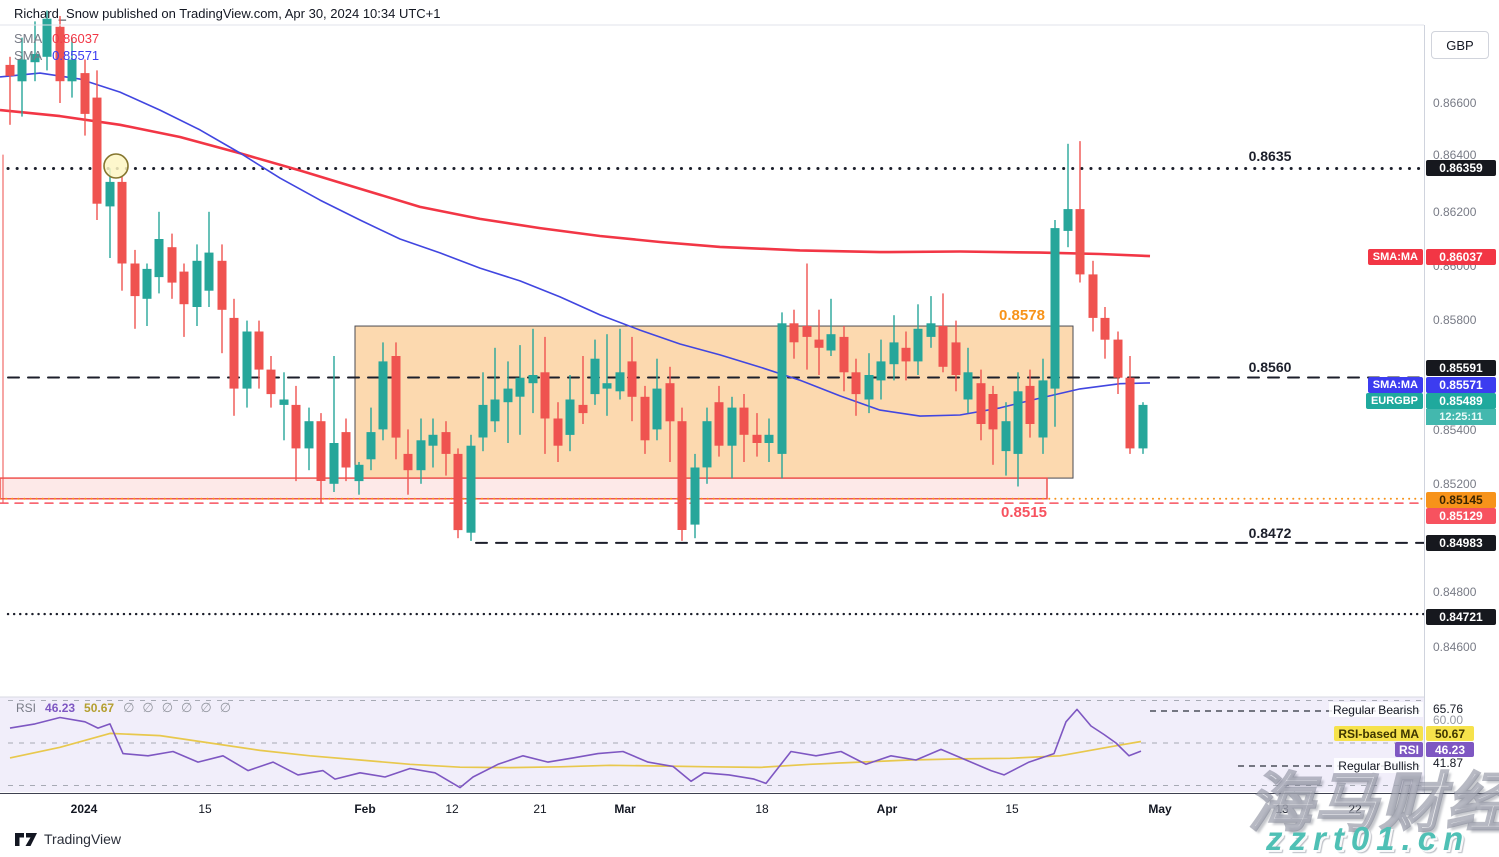 This screenshot has height=857, width=1499. What do you see at coordinates (1448, 763) in the screenshot?
I see `rsi-axis-value-41.87: 41.87` at bounding box center [1448, 763].